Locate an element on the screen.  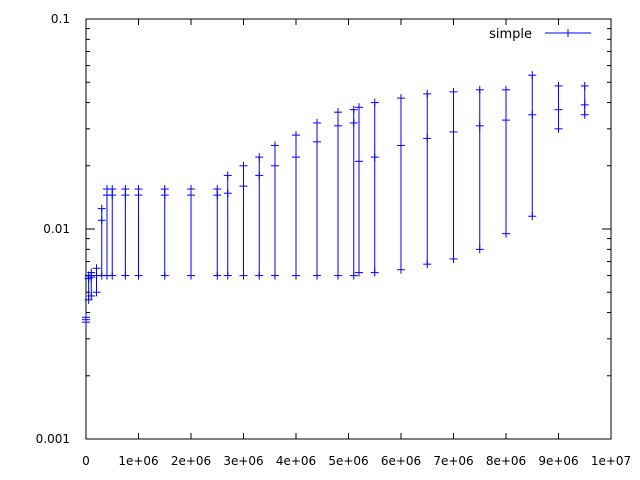
legend-label: simple is located at coordinates (510, 34).